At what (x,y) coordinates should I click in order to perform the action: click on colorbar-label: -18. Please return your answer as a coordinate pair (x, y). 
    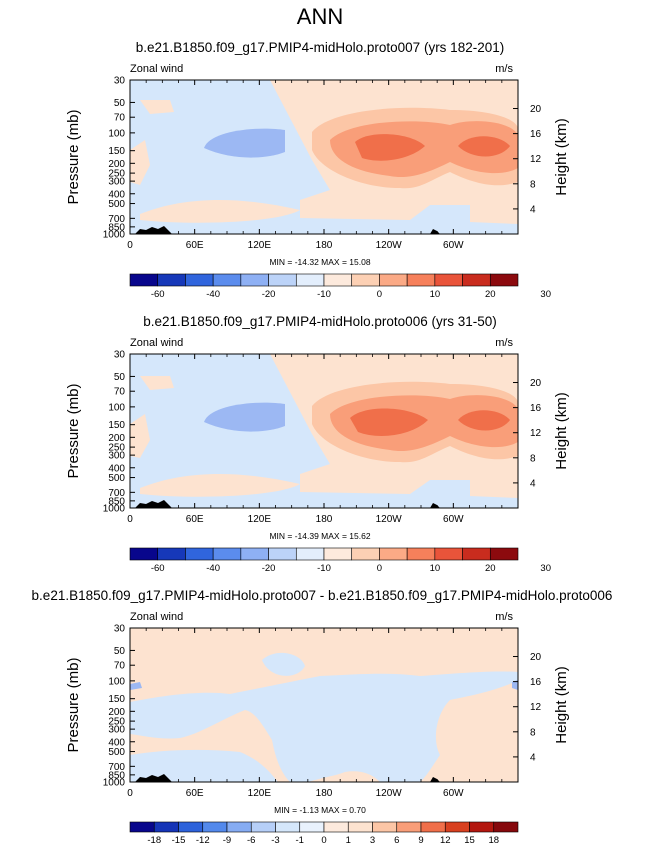
    Looking at the image, I should click on (154, 840).